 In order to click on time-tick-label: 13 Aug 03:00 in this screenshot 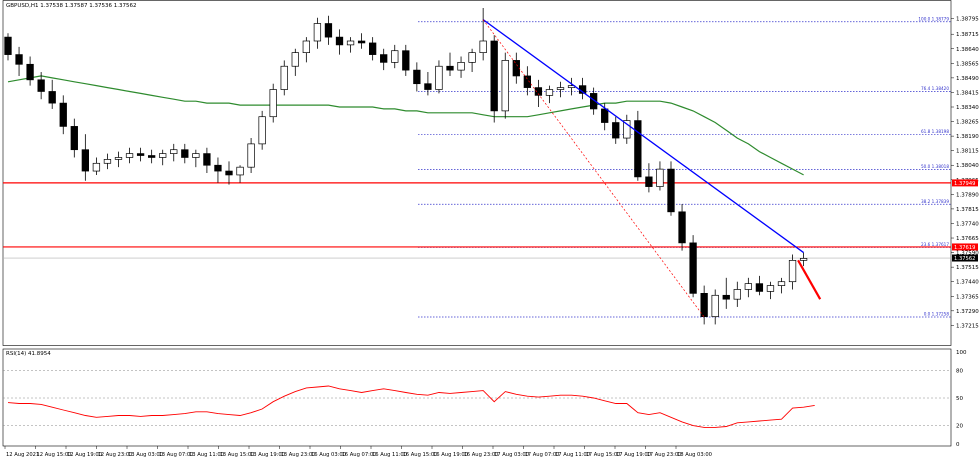, I will do `click(145, 455)`.